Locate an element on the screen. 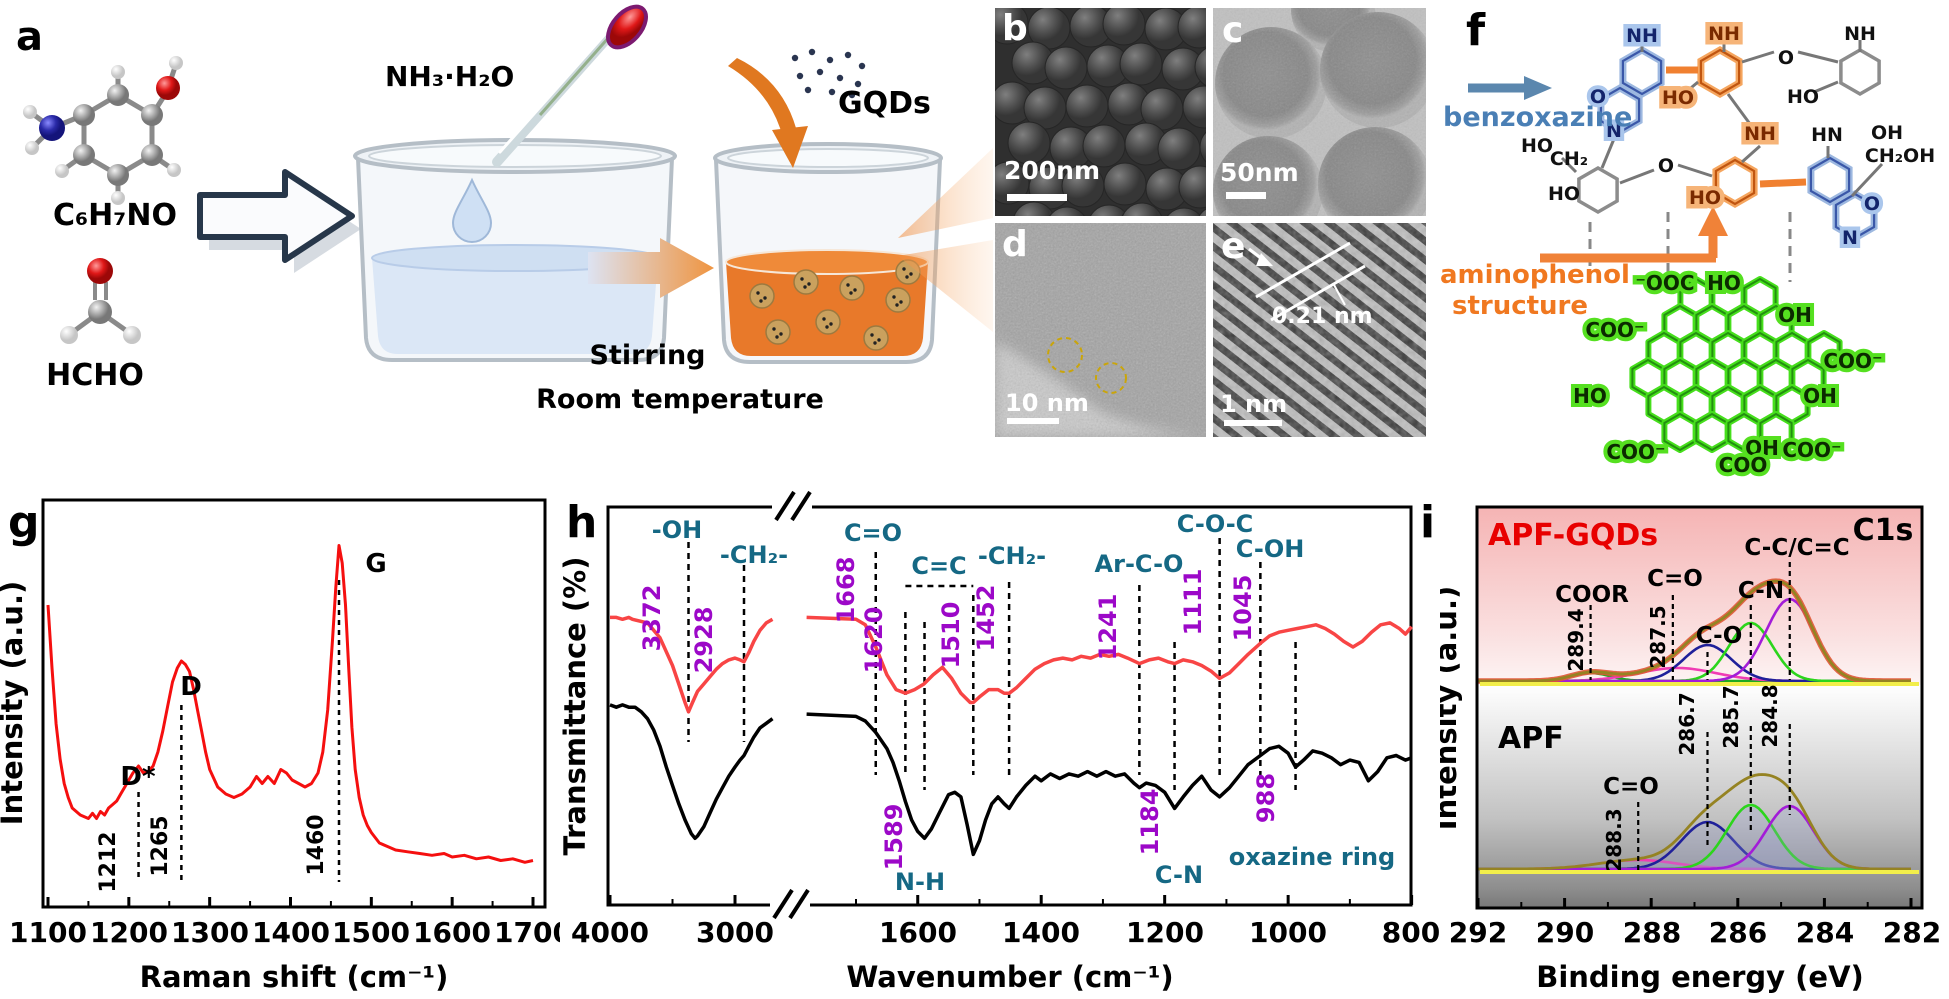 The image size is (1949, 999). g-xlabel: Raman shift (cm⁻¹) is located at coordinates (294, 977).